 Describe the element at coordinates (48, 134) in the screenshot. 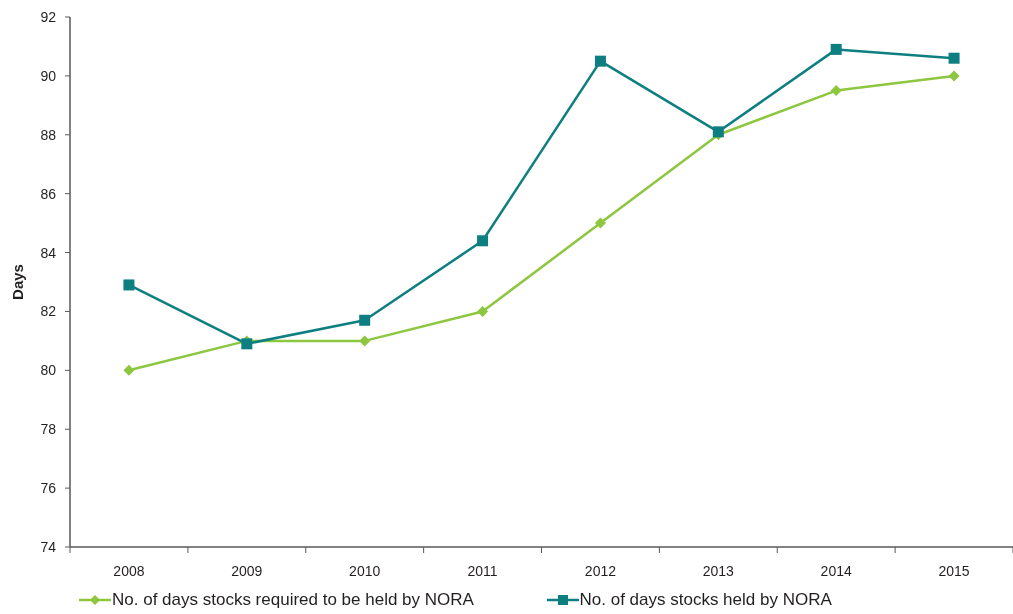

I see `y-tick-label: 88` at that location.